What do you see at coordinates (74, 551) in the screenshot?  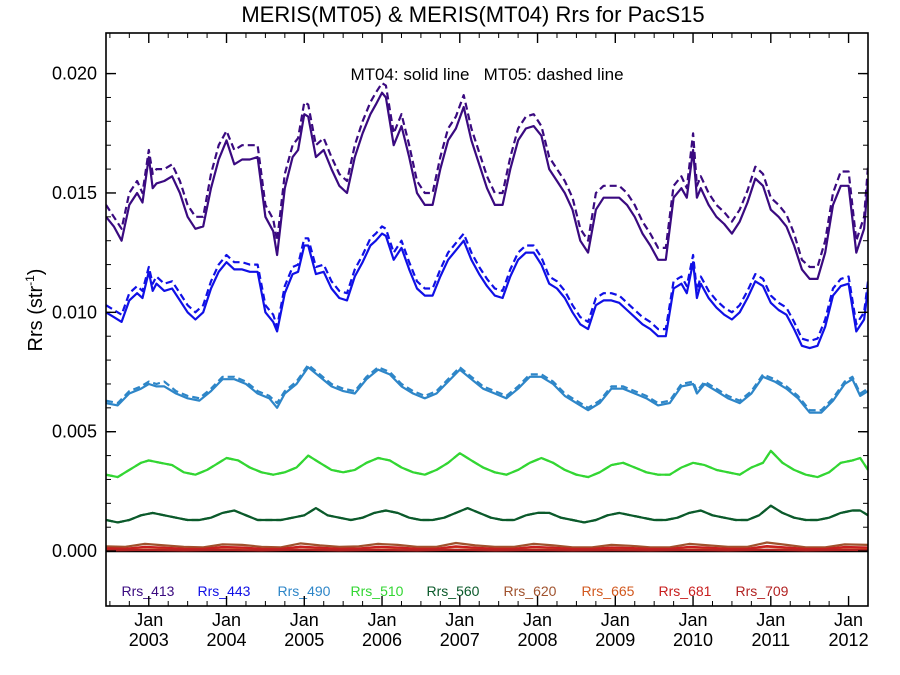 I see `y-tick-label: 0.000` at bounding box center [74, 551].